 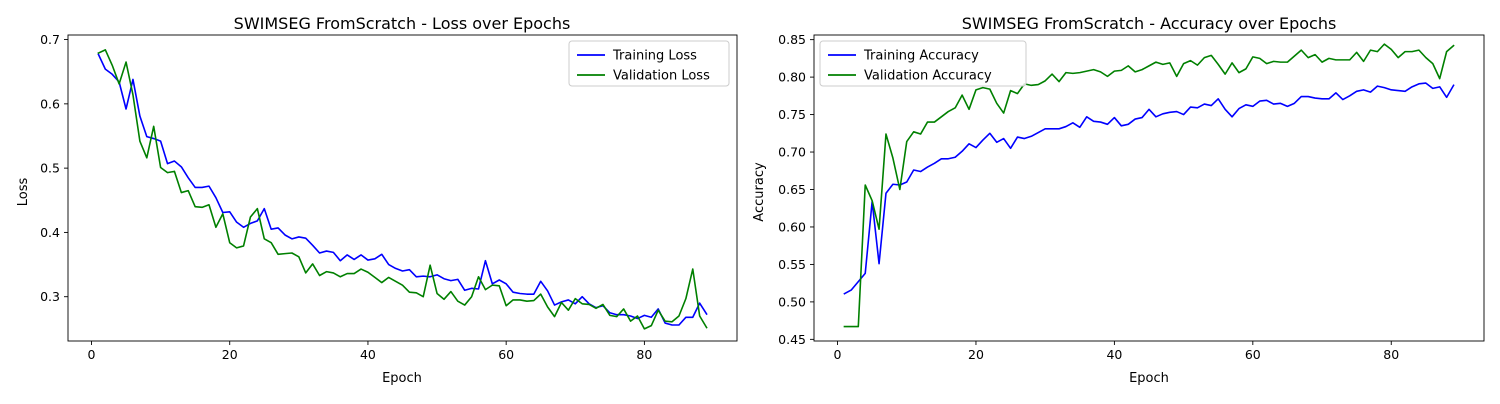 What do you see at coordinates (661, 76) in the screenshot?
I see `loss-legend-label-1: Validation Loss` at bounding box center [661, 76].